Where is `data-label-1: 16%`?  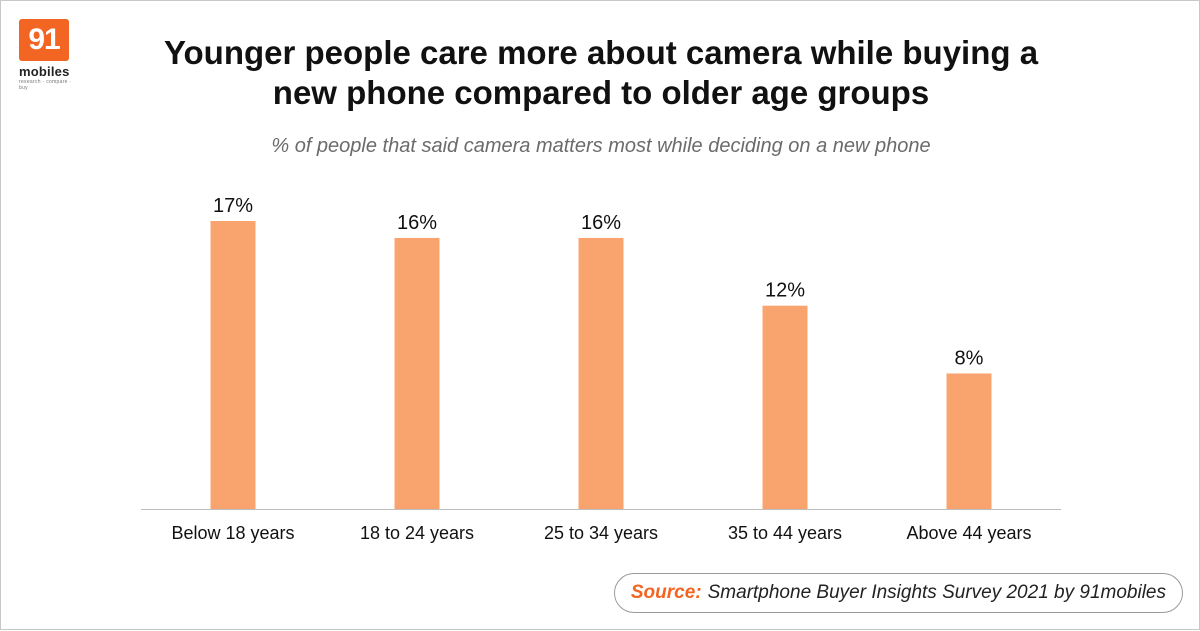
data-label-1: 16% is located at coordinates (417, 223).